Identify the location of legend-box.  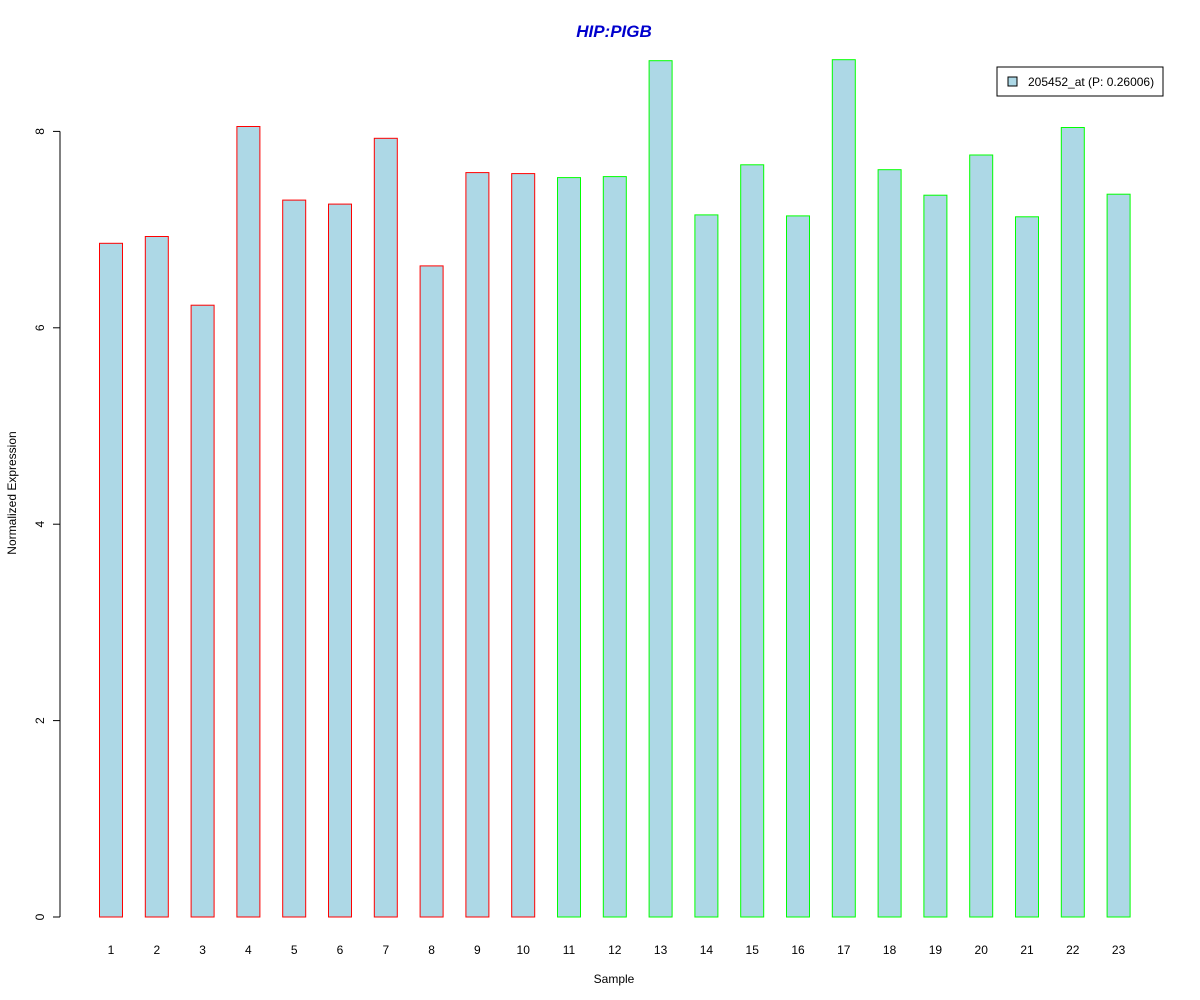
(1080, 81).